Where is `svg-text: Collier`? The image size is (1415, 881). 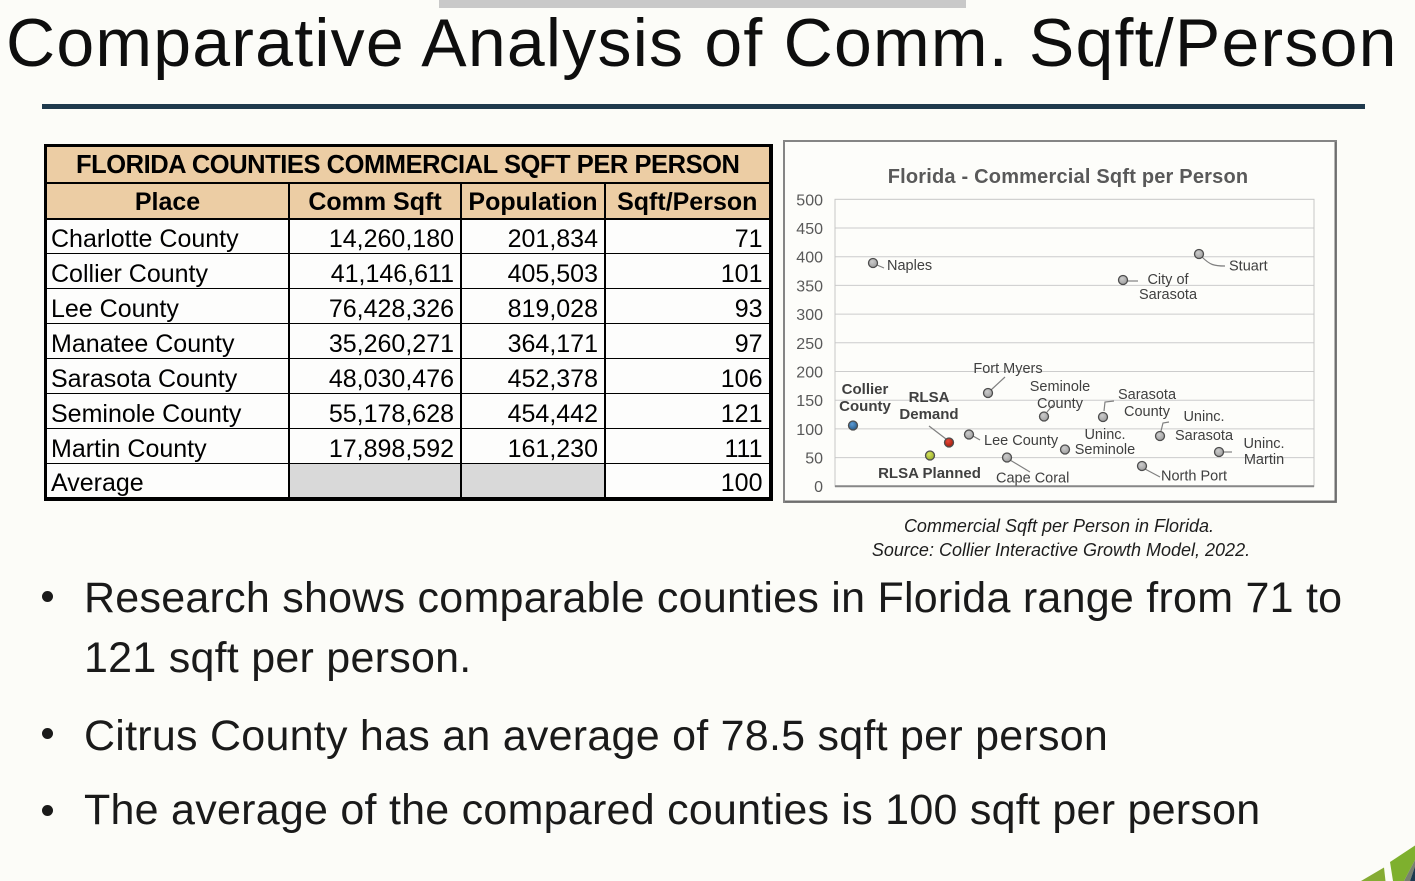
svg-text: Collier is located at coordinates (865, 389).